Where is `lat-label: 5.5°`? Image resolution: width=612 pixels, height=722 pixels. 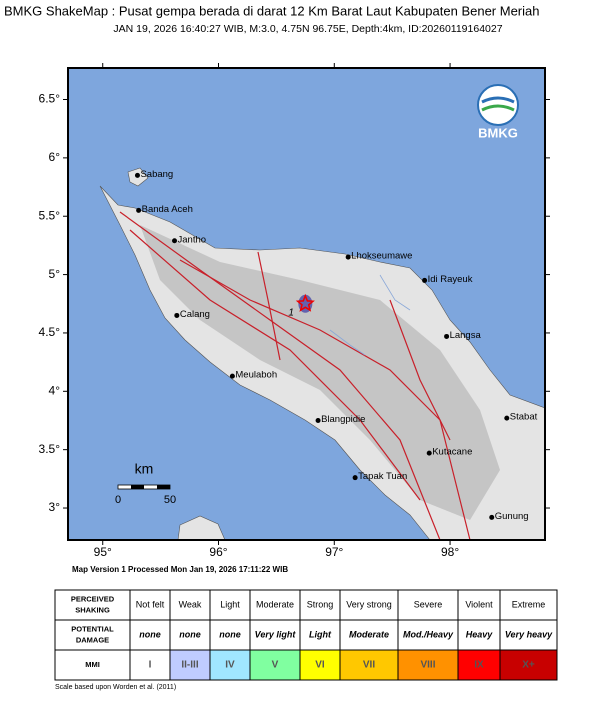
lat-label: 5.5° is located at coordinates (50, 215).